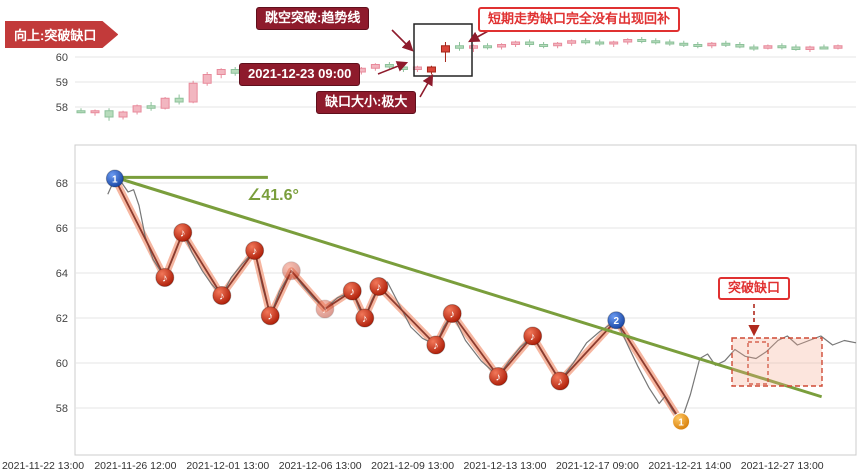 The image size is (862, 475). I want to click on x-axis-tick: 2021-11-26 12:00, so click(135, 466).